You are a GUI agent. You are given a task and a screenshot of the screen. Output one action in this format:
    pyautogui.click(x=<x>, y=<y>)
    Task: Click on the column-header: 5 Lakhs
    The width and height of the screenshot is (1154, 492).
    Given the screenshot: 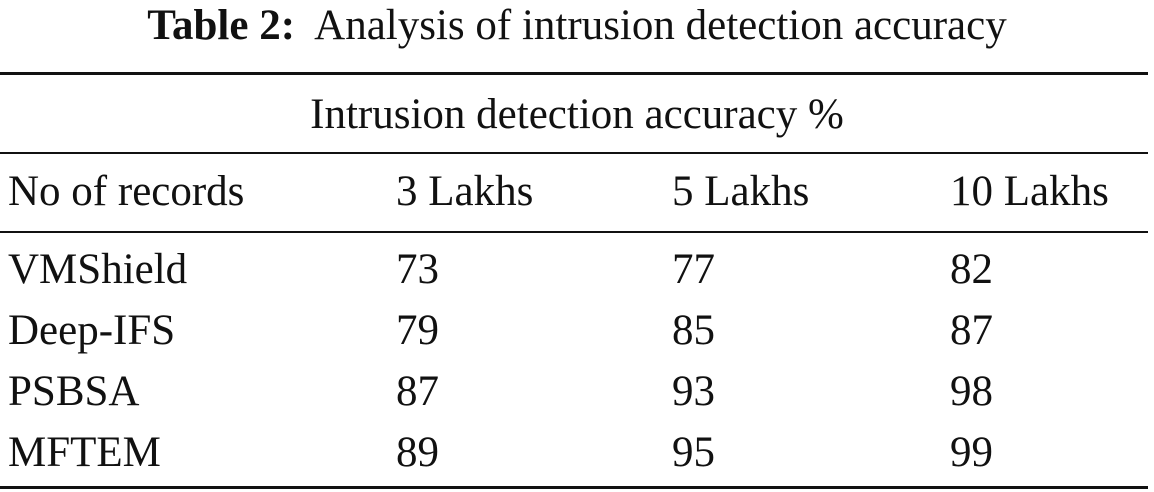 What is the action you would take?
    pyautogui.click(x=741, y=191)
    